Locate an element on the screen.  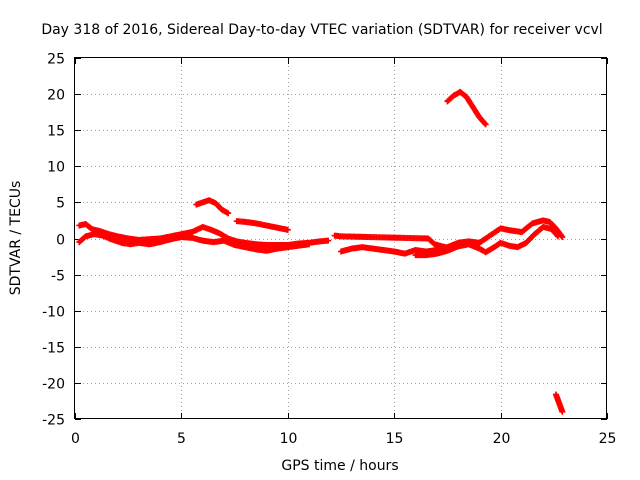
track-bump is located at coordinates (212, 207).